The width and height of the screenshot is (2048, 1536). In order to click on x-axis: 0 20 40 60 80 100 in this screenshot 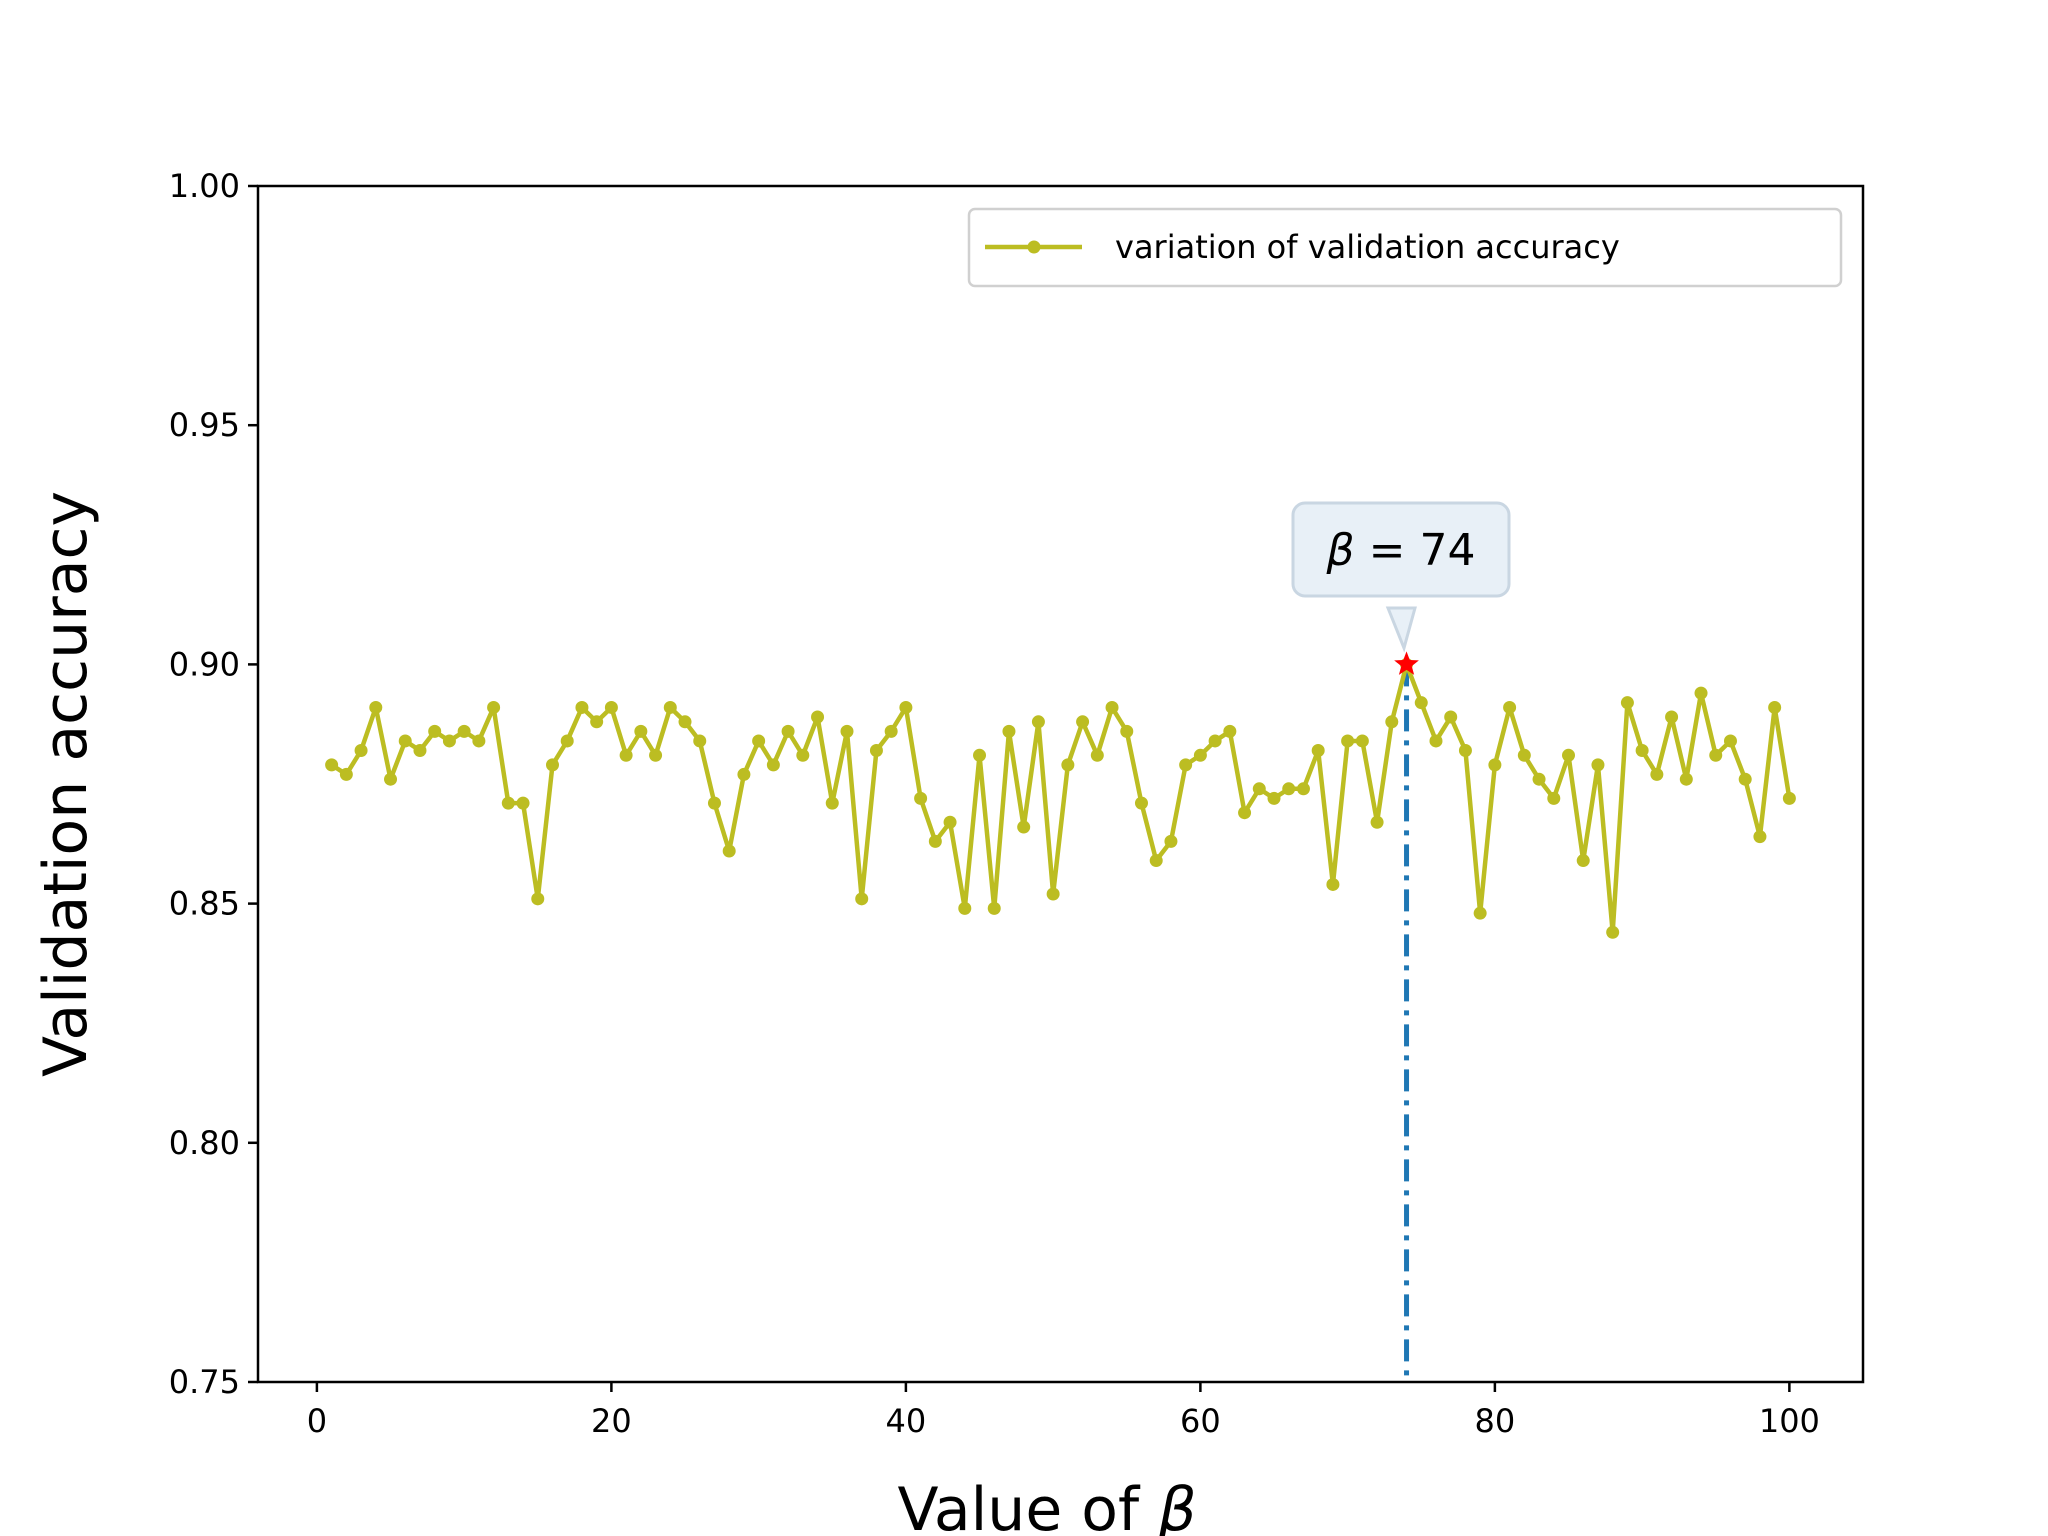, I will do `click(1063, 1411)`.